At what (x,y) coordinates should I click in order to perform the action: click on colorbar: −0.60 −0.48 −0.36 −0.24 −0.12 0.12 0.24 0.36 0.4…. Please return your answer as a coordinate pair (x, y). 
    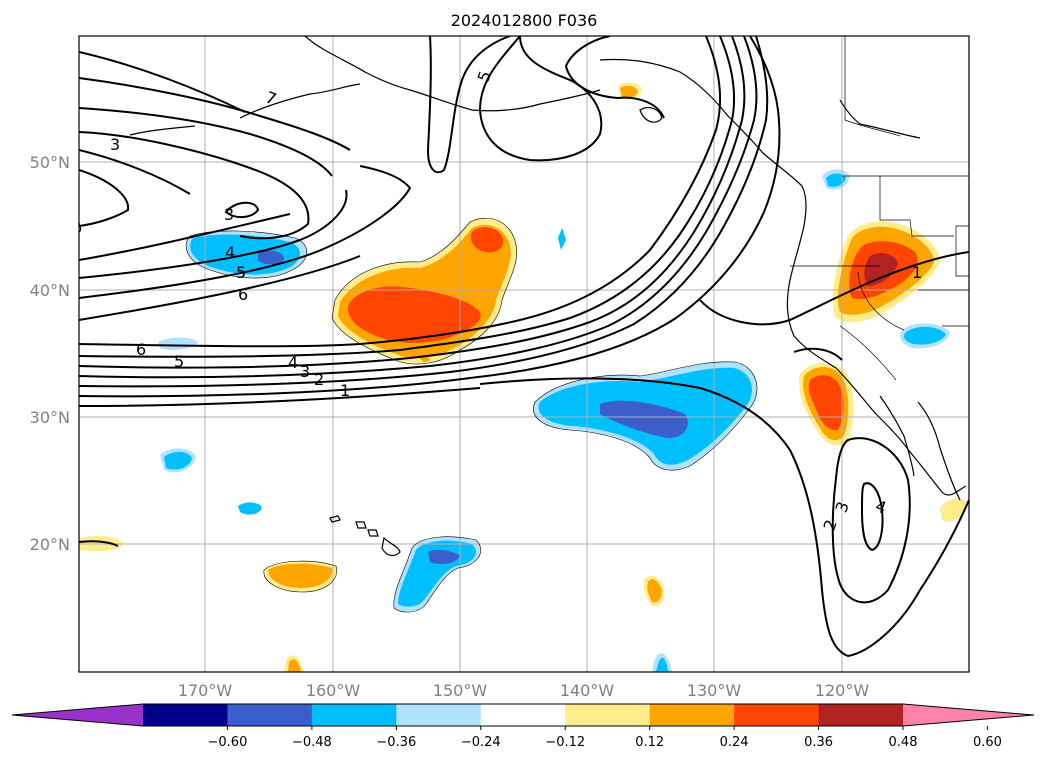
    Looking at the image, I should click on (523, 726).